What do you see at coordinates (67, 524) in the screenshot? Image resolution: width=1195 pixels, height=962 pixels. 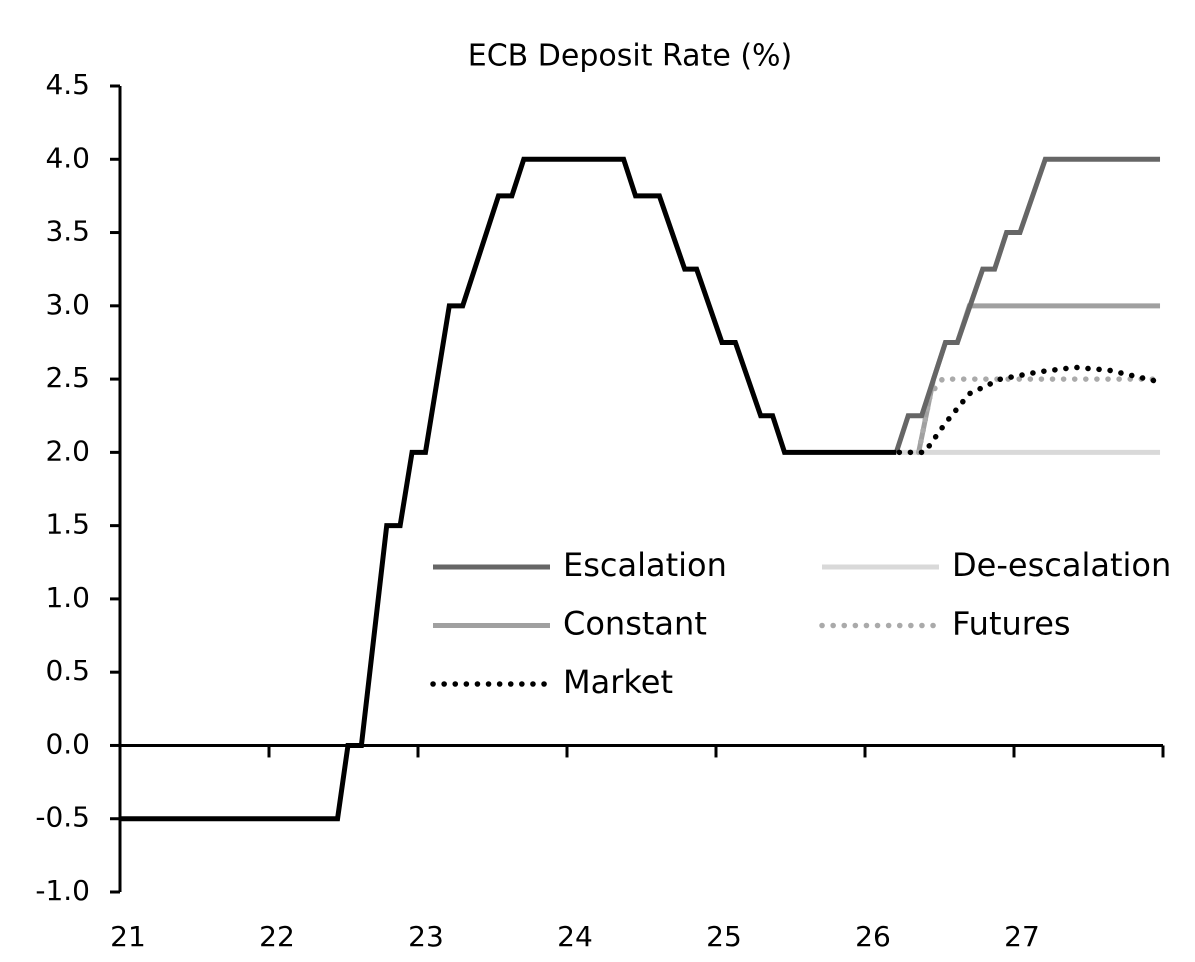 I see `y-tick-label: 1.5` at bounding box center [67, 524].